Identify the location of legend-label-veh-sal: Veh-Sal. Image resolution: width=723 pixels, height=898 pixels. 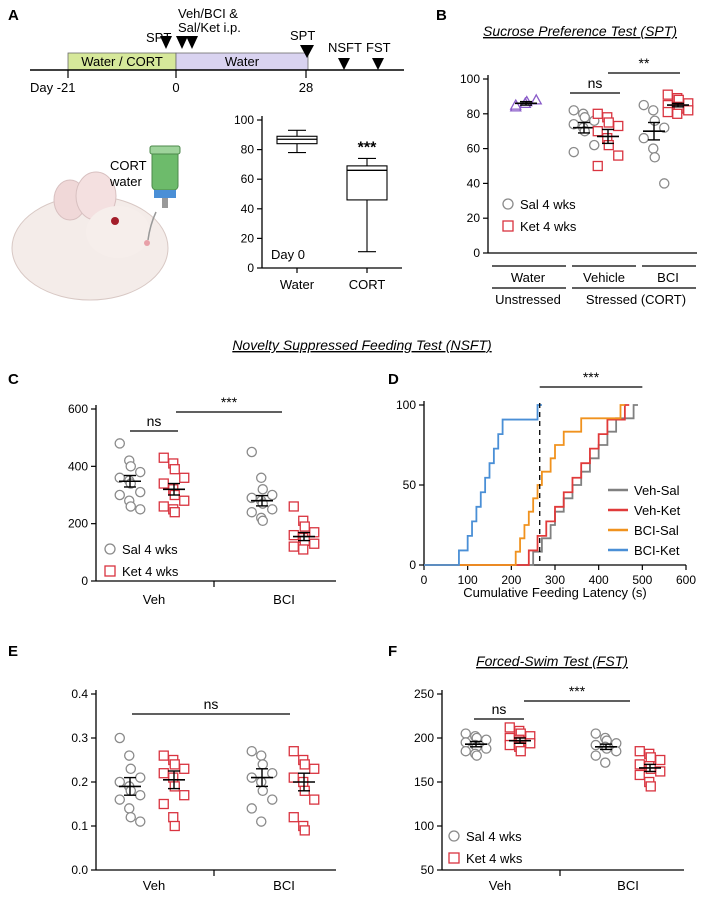
(657, 490).